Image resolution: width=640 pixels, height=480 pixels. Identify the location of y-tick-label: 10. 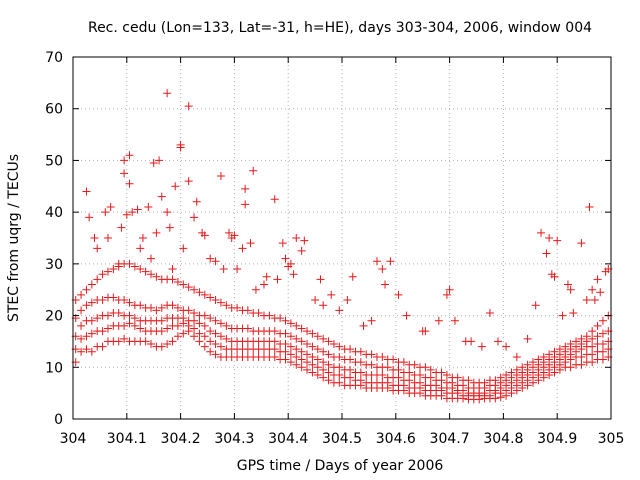
(54, 368).